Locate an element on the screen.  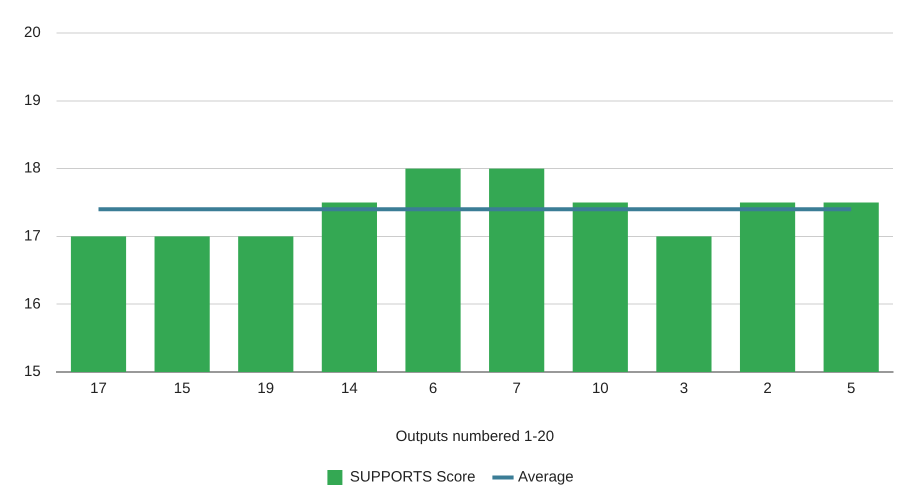
legend-label: Average is located at coordinates (546, 477).